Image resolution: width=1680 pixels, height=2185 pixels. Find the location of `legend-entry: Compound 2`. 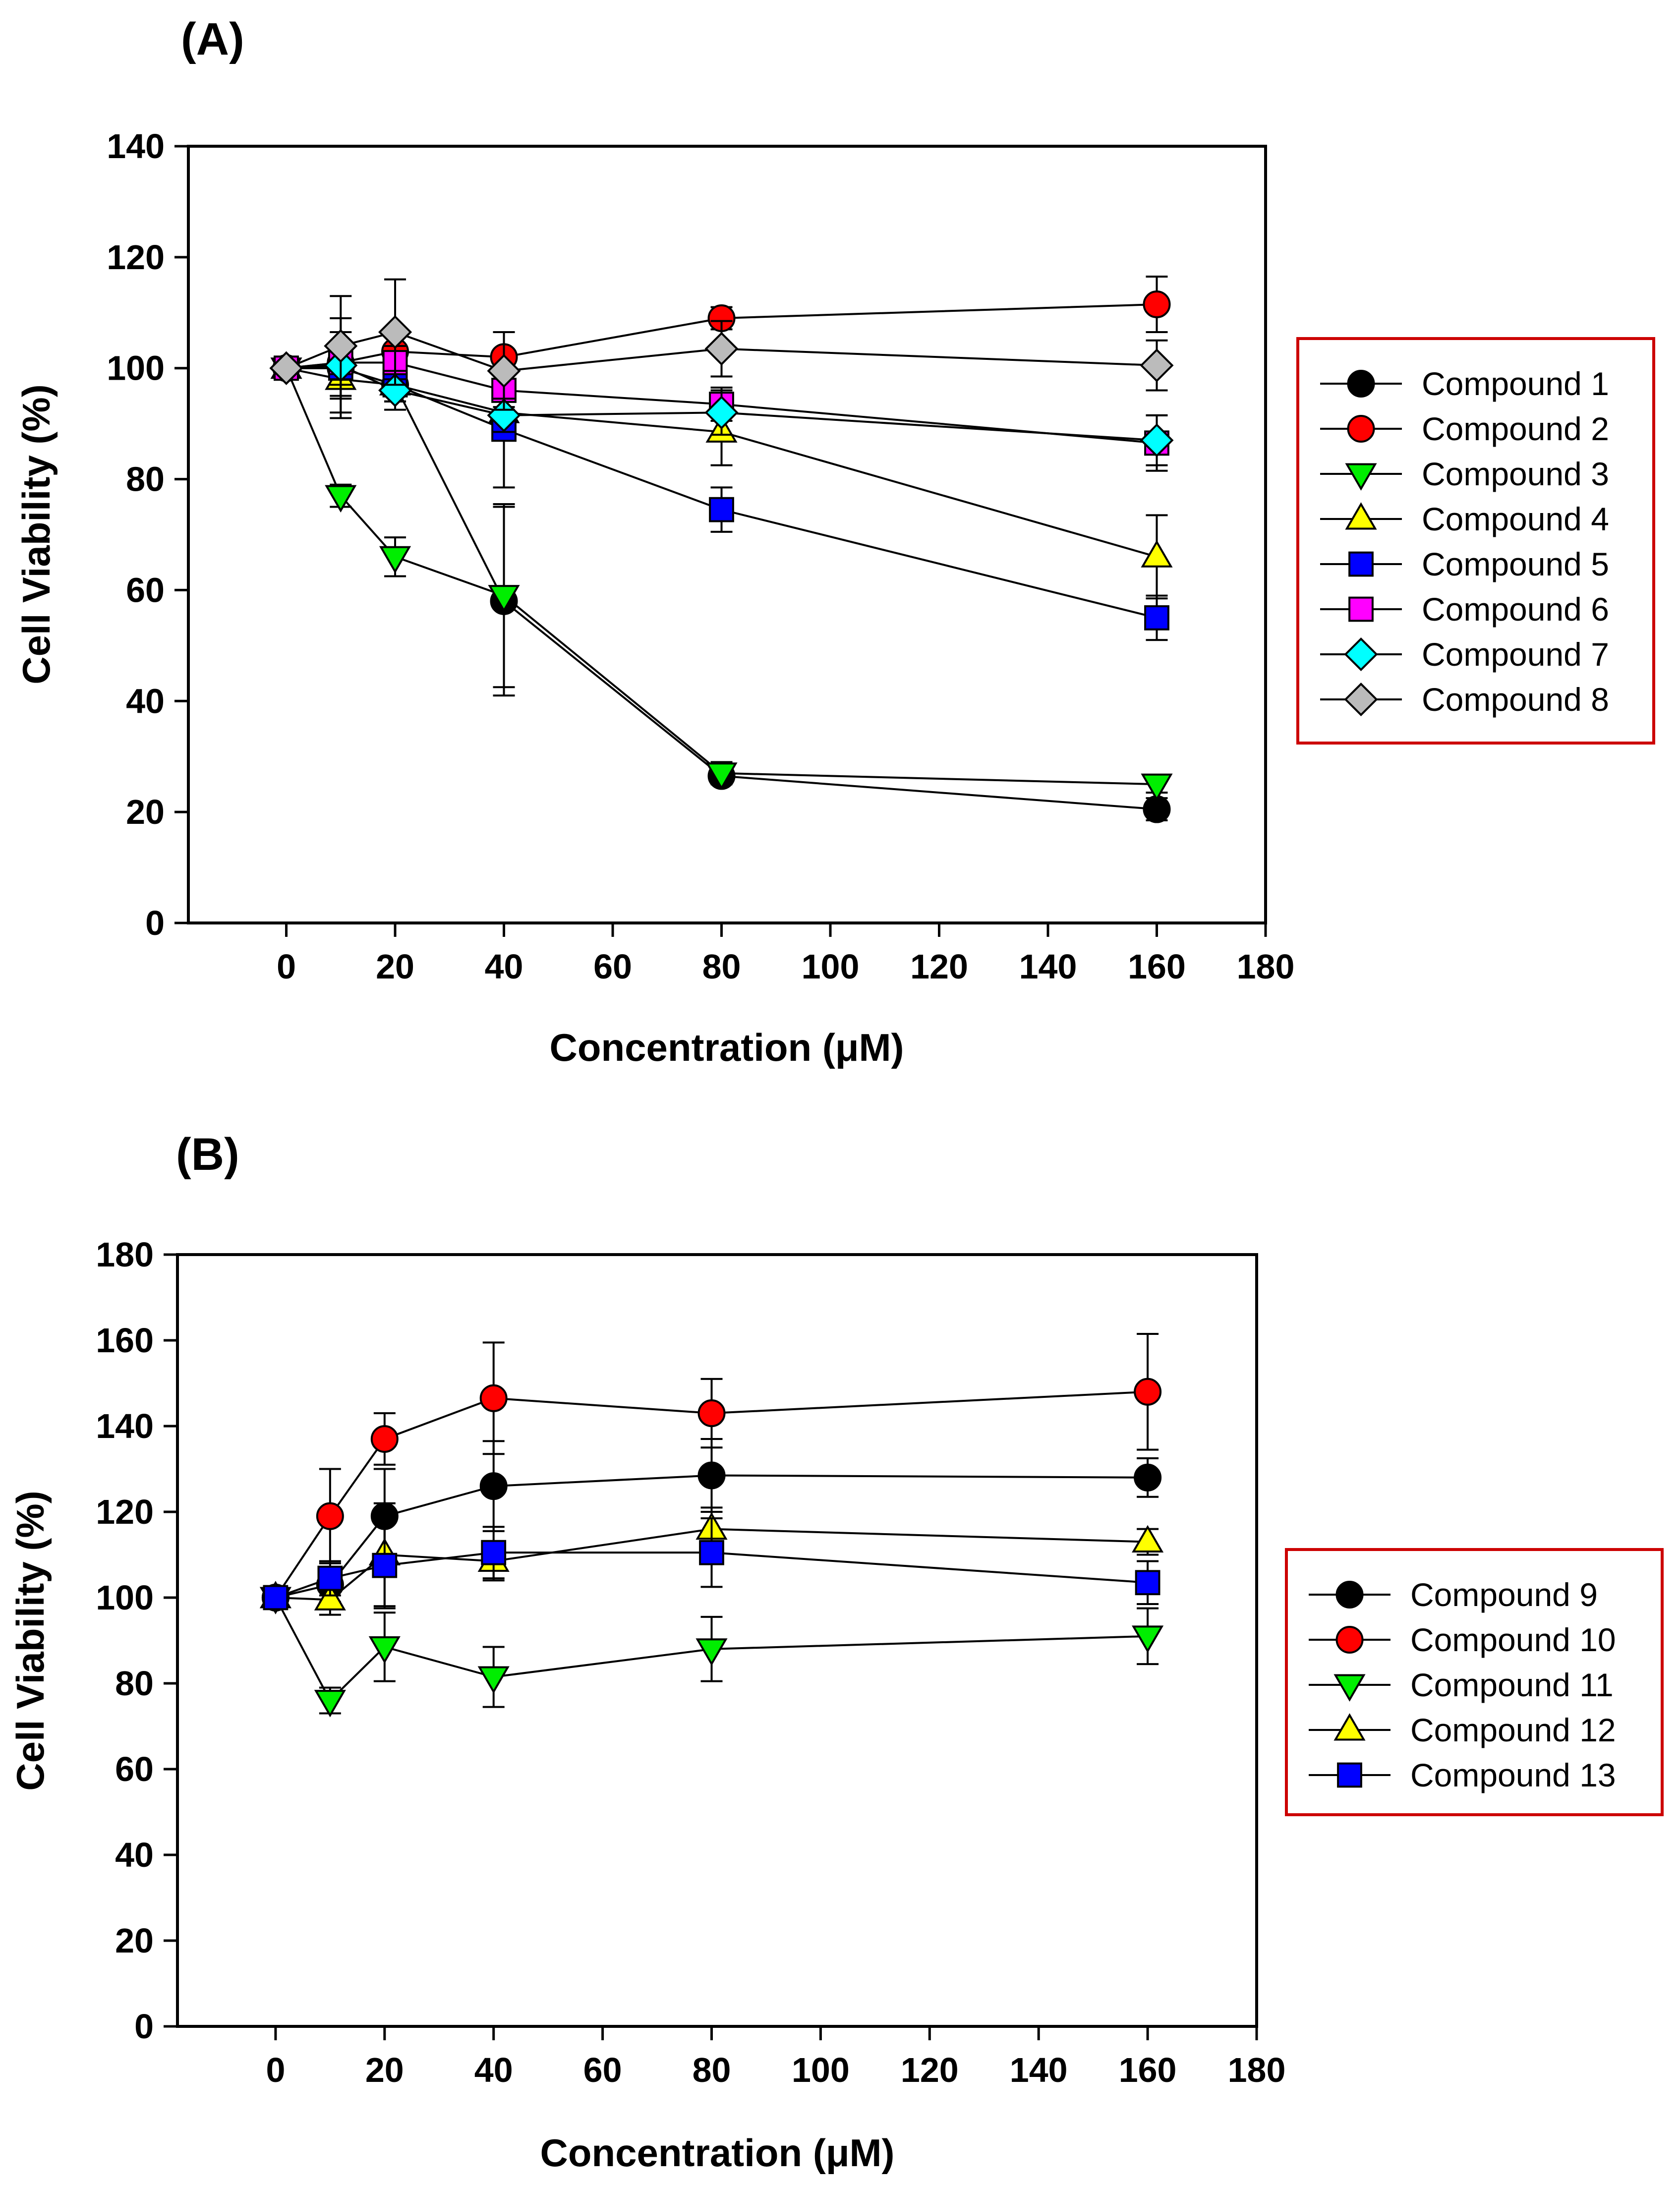

legend-entry: Compound 2 is located at coordinates (1464, 428).